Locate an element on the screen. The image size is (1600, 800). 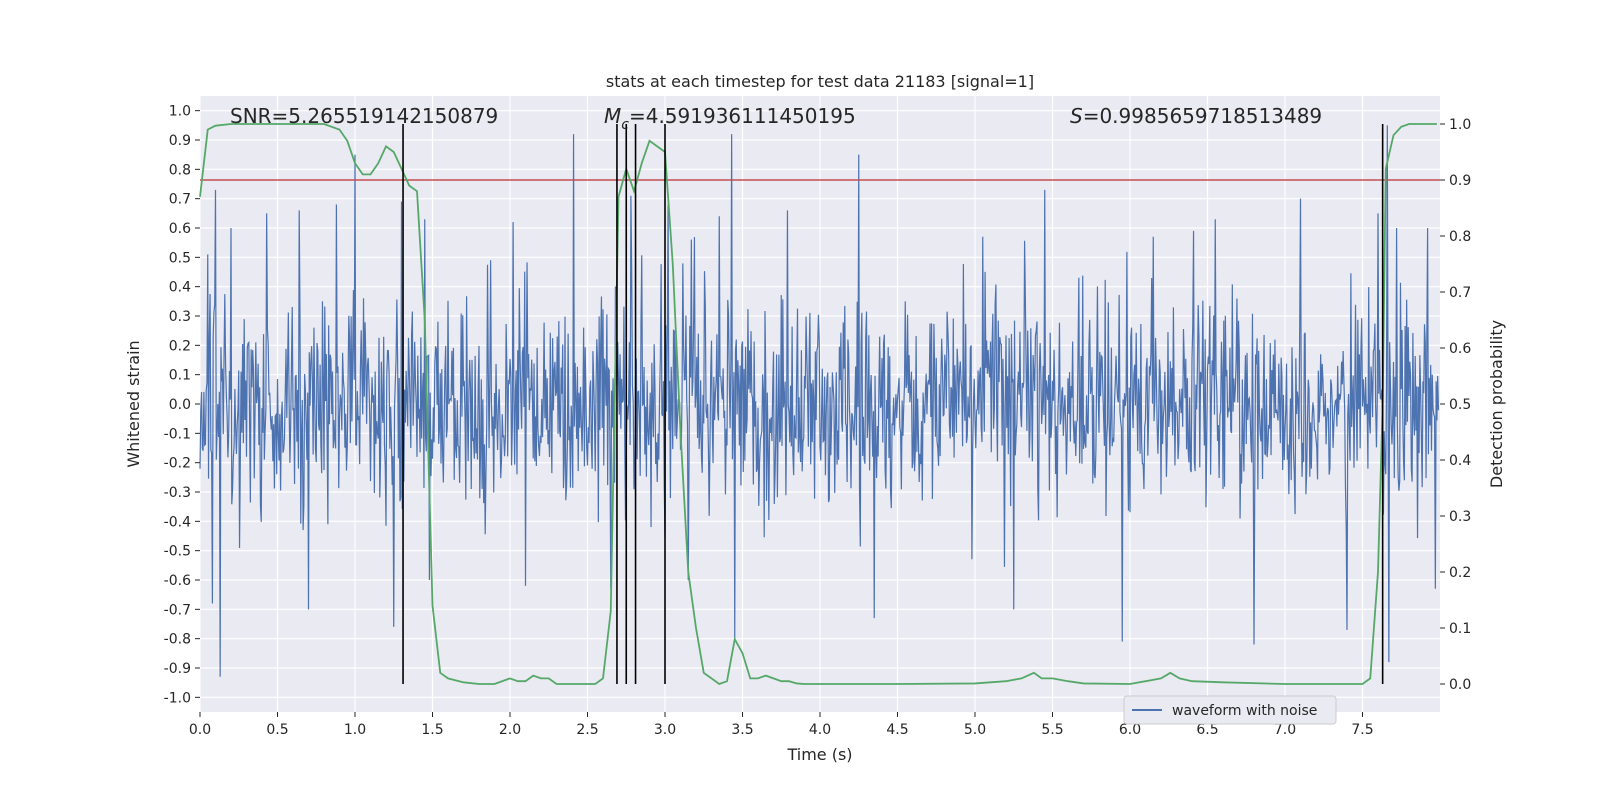
score-annotation: S=0.9985659718513489 is located at coordinates (1196, 116).